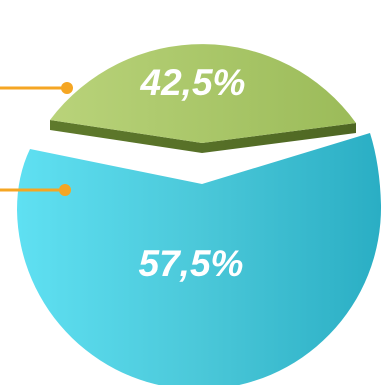 This screenshot has width=382, height=385. What do you see at coordinates (193, 82) in the screenshot?
I see `data-label-slice-1: 42,5%` at bounding box center [193, 82].